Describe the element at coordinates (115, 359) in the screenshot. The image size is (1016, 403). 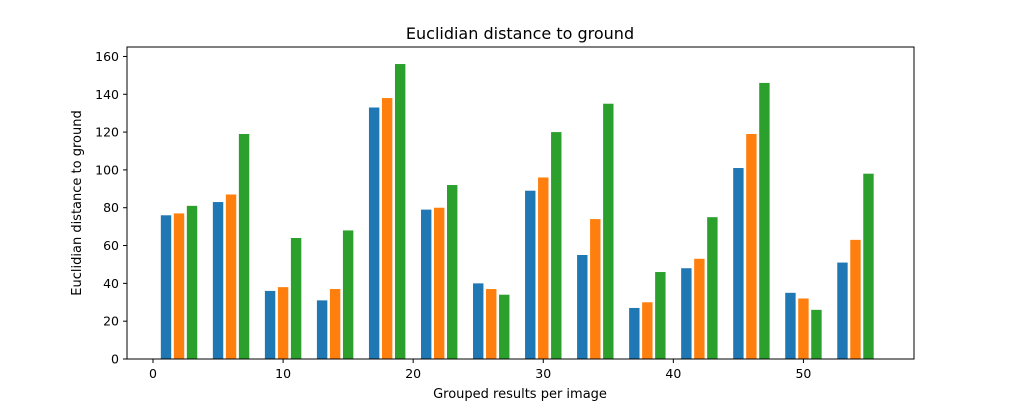
I see `y-tick-label: 0` at that location.